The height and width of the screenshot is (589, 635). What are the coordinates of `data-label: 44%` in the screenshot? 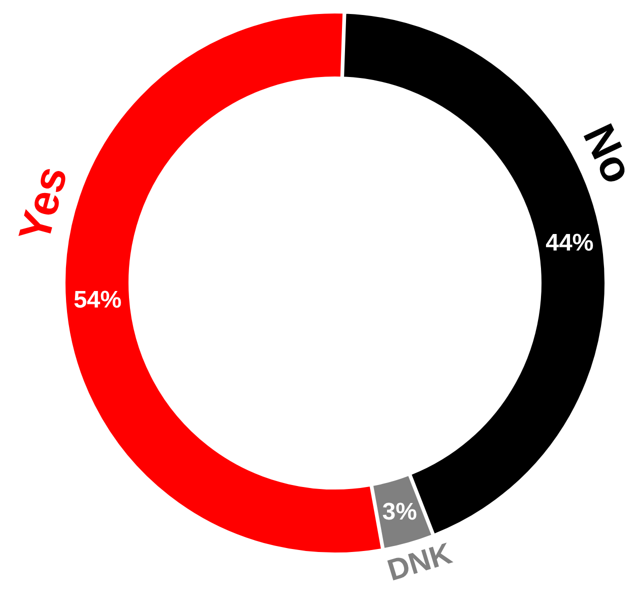 It's located at (570, 243).